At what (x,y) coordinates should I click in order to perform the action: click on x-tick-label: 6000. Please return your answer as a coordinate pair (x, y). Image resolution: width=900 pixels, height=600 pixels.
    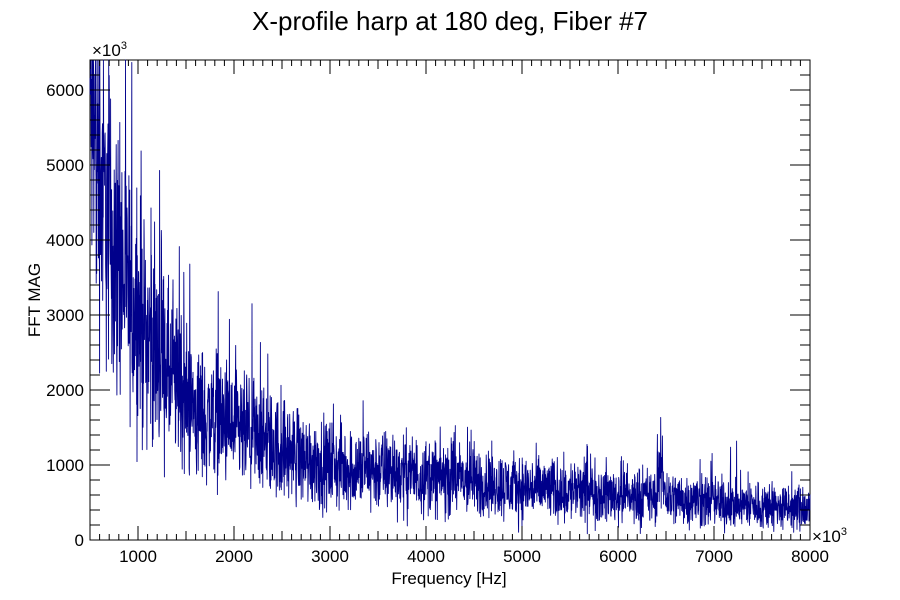
    Looking at the image, I should click on (618, 556).